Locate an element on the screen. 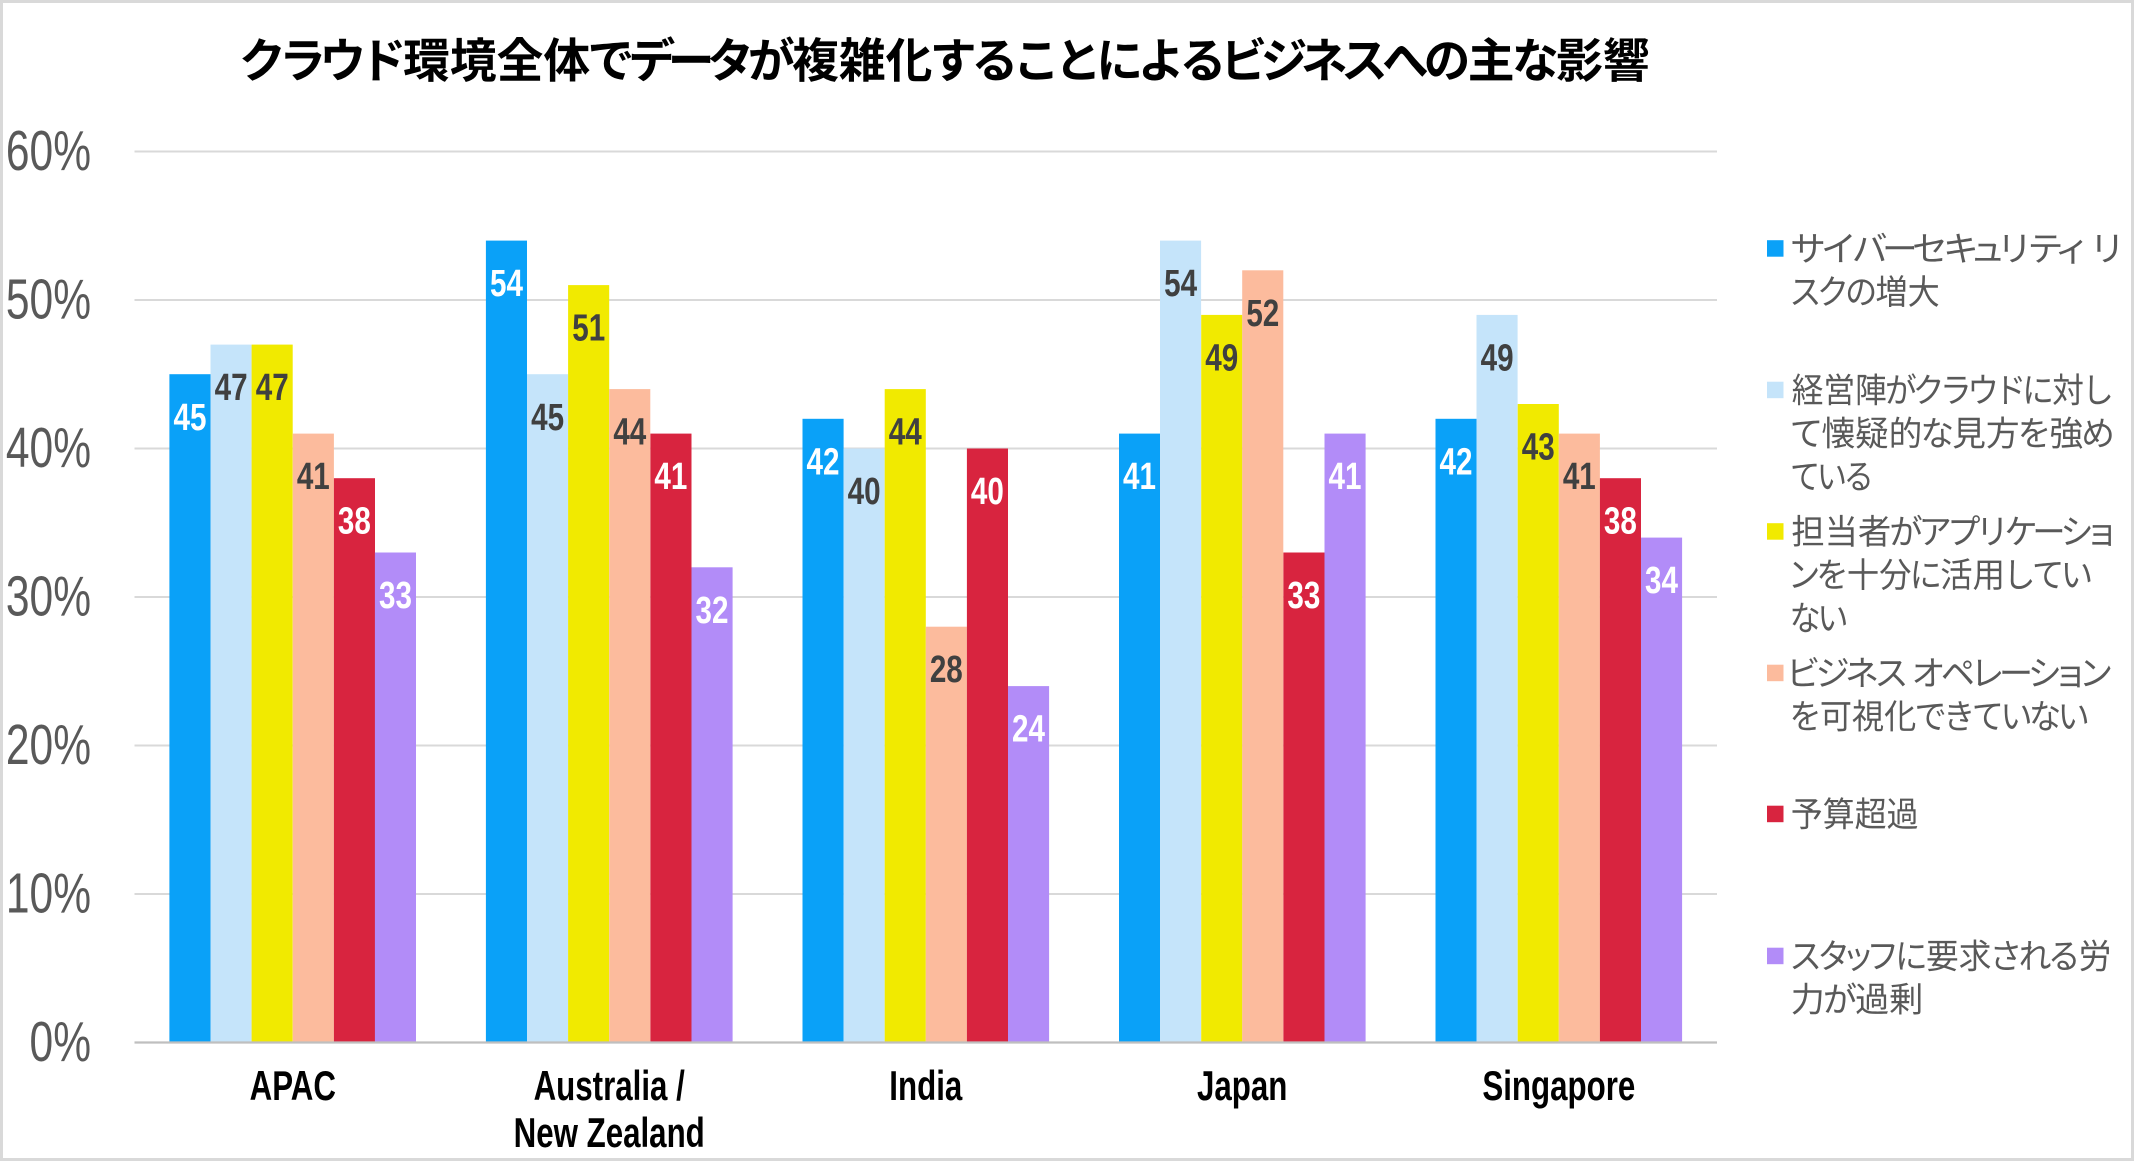 The image size is (2134, 1161). svg-text: India is located at coordinates (925, 1086).